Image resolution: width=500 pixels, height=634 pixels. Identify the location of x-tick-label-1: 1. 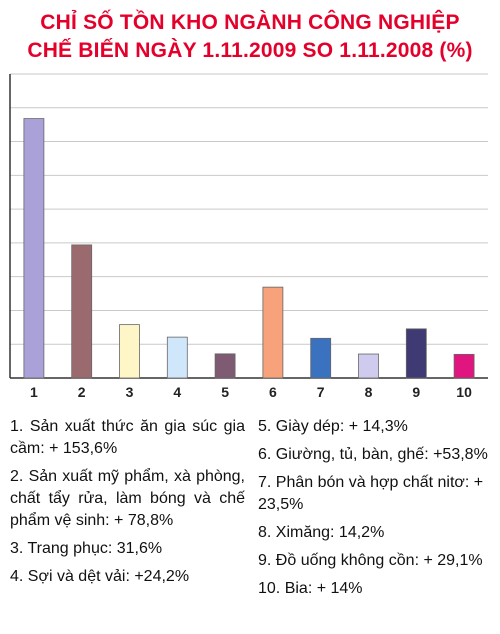
(34, 392).